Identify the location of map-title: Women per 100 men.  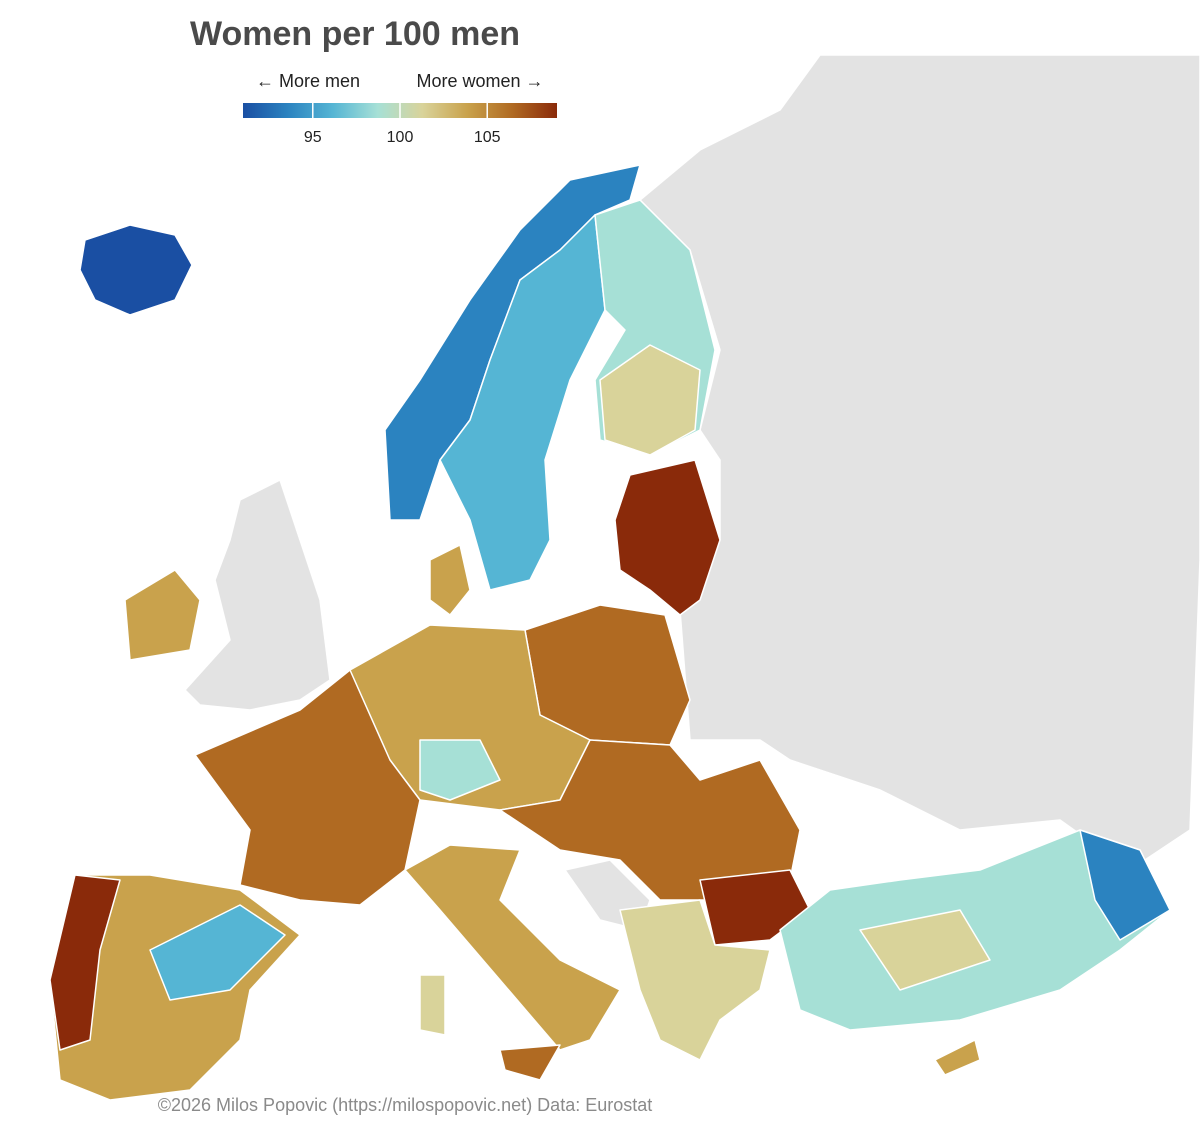
(355, 34).